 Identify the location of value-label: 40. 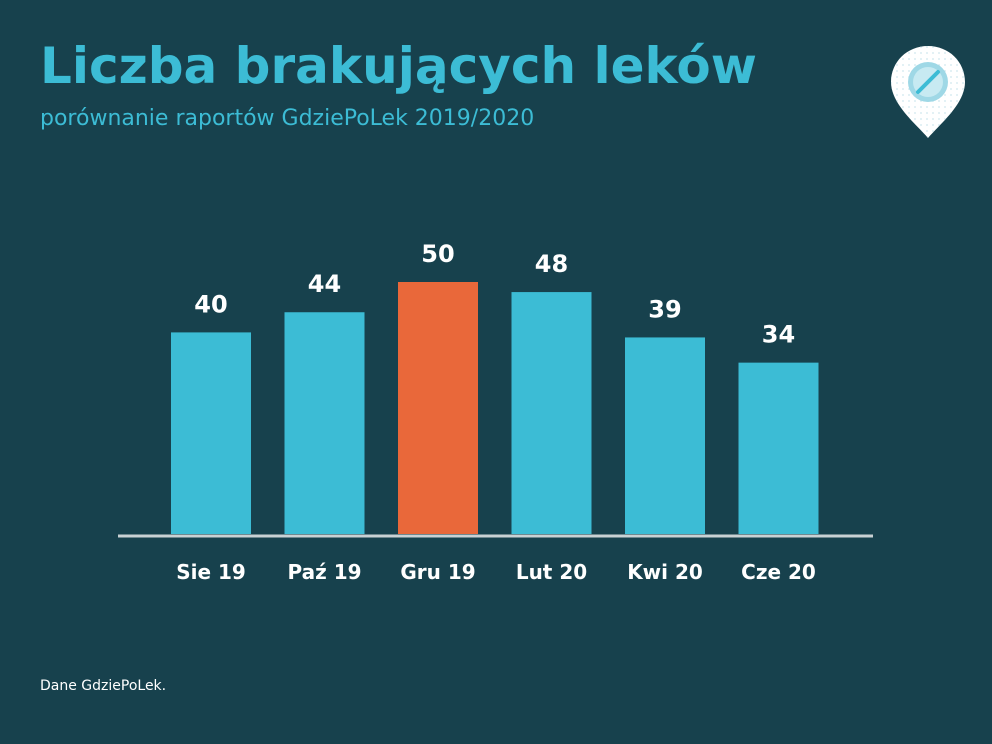
(210, 304).